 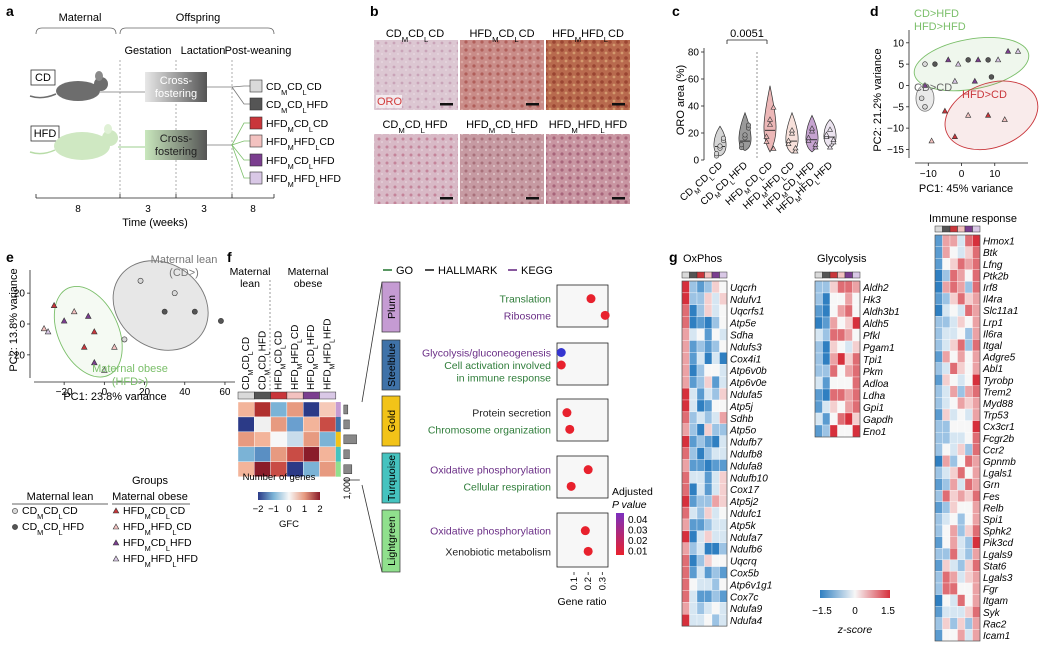 What do you see at coordinates (468, 271) in the screenshot?
I see `source-legend: GO HALLMARK KEGG` at bounding box center [468, 271].